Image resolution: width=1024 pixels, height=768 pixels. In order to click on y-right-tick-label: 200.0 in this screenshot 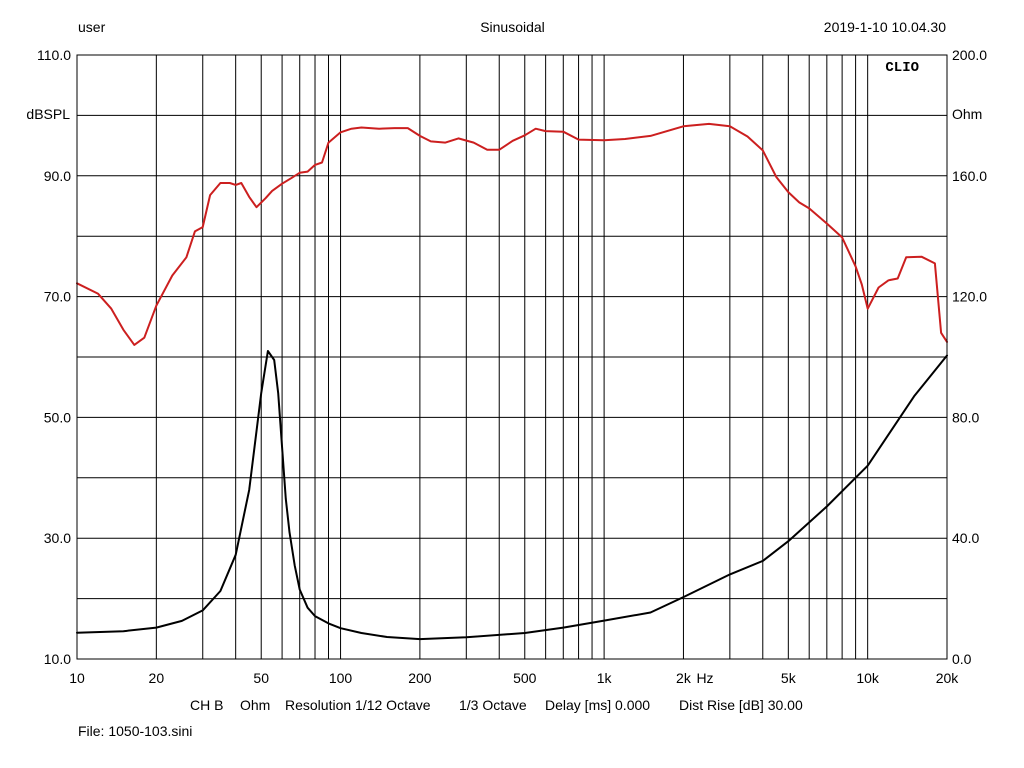, I will do `click(969, 55)`.